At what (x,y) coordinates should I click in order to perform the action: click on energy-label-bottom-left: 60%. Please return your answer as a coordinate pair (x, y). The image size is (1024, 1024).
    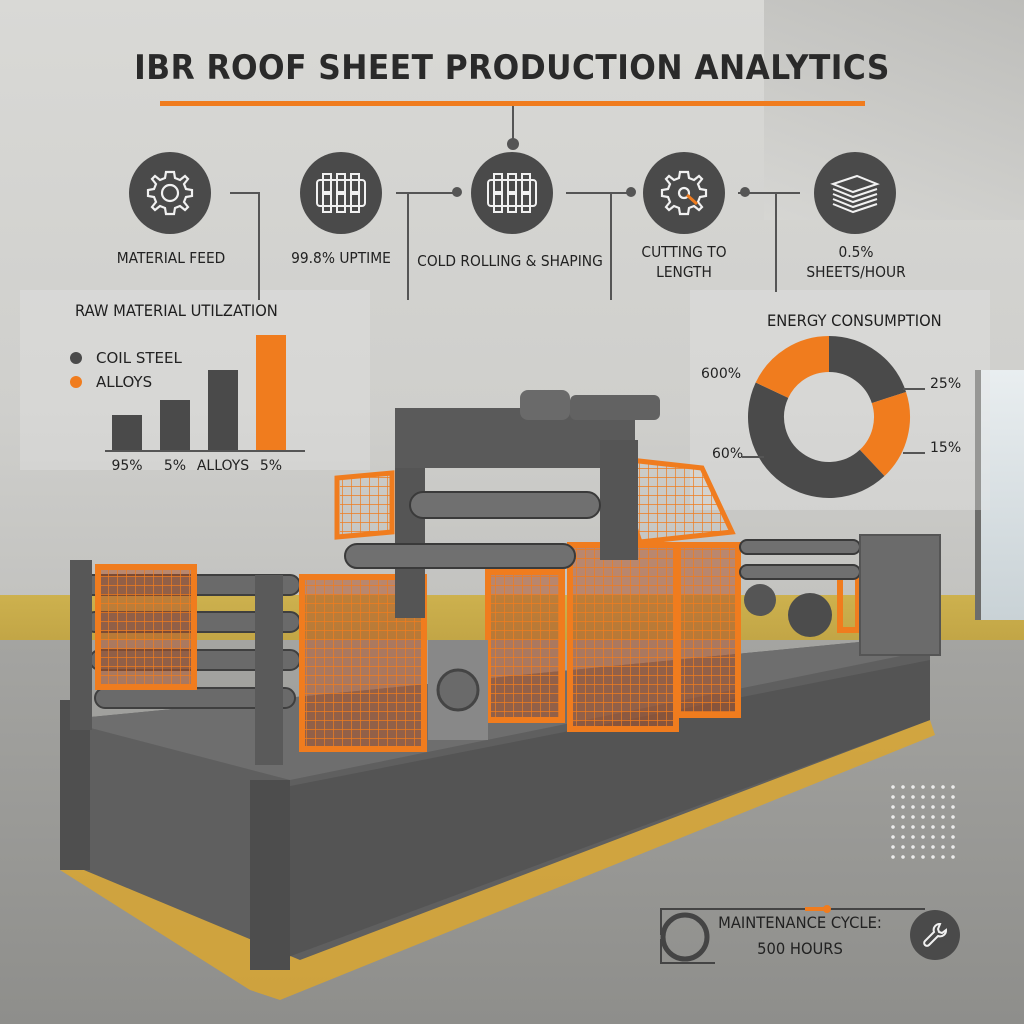
    Looking at the image, I should click on (728, 454).